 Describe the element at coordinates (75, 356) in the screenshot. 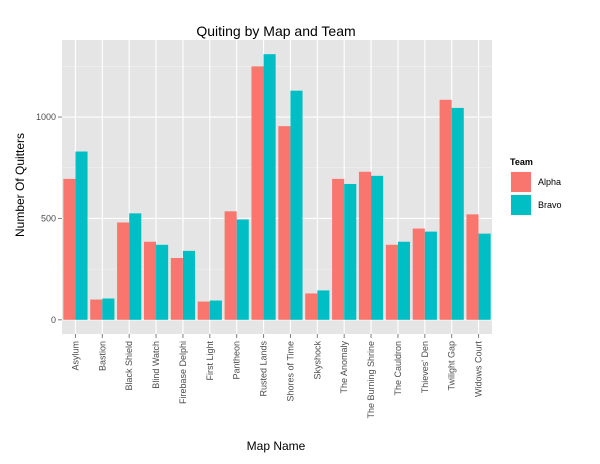

I see `x-tick-label: Asylum` at that location.